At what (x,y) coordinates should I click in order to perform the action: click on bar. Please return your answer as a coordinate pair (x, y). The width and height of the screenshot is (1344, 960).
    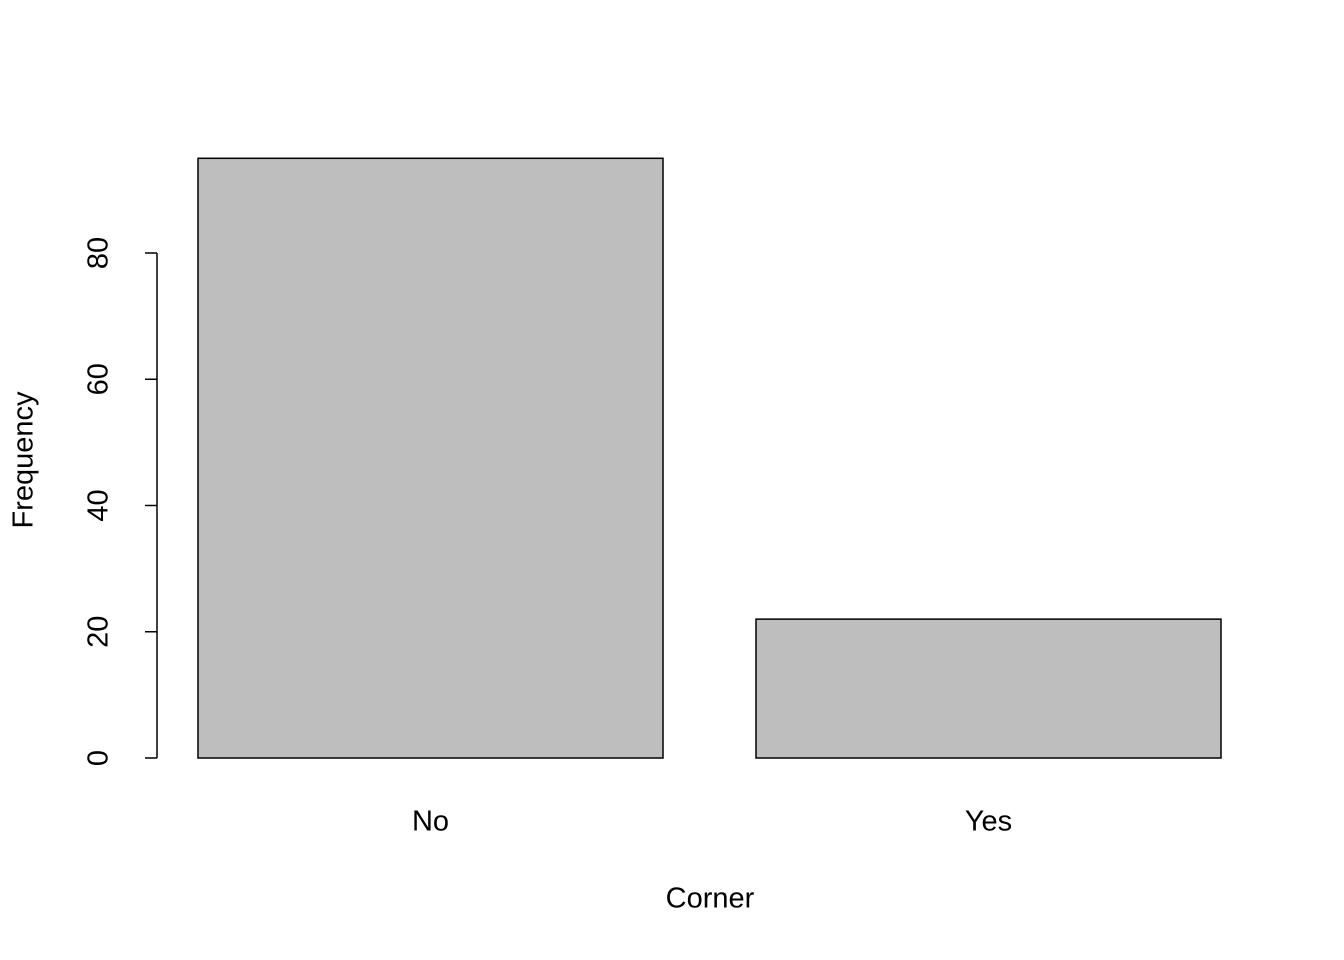
    Looking at the image, I should click on (988, 688).